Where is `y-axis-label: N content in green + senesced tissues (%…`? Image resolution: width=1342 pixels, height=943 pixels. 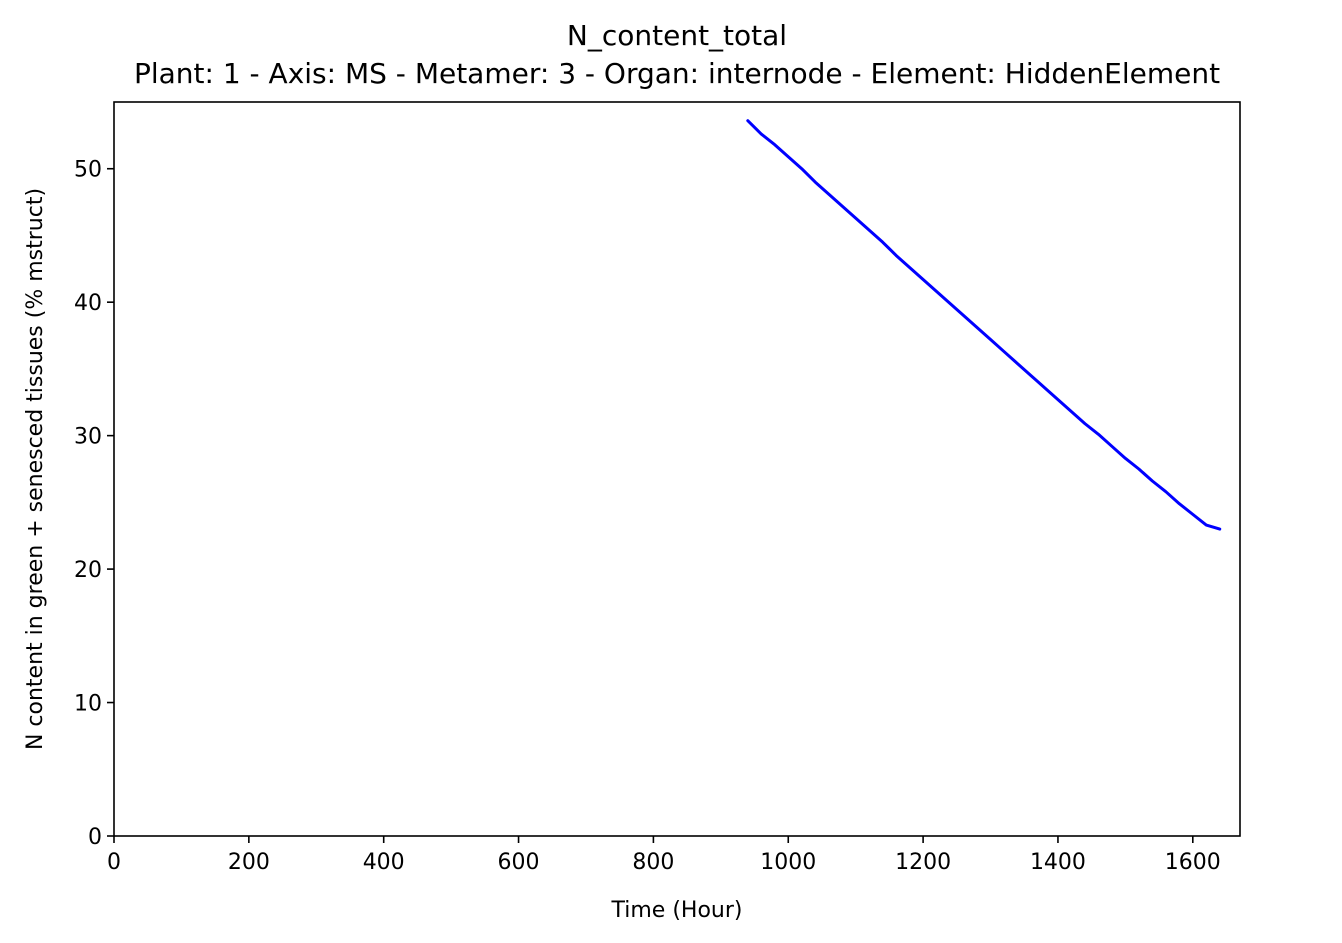
y-axis-label: N content in green + senesced tissues (%… is located at coordinates (35, 469).